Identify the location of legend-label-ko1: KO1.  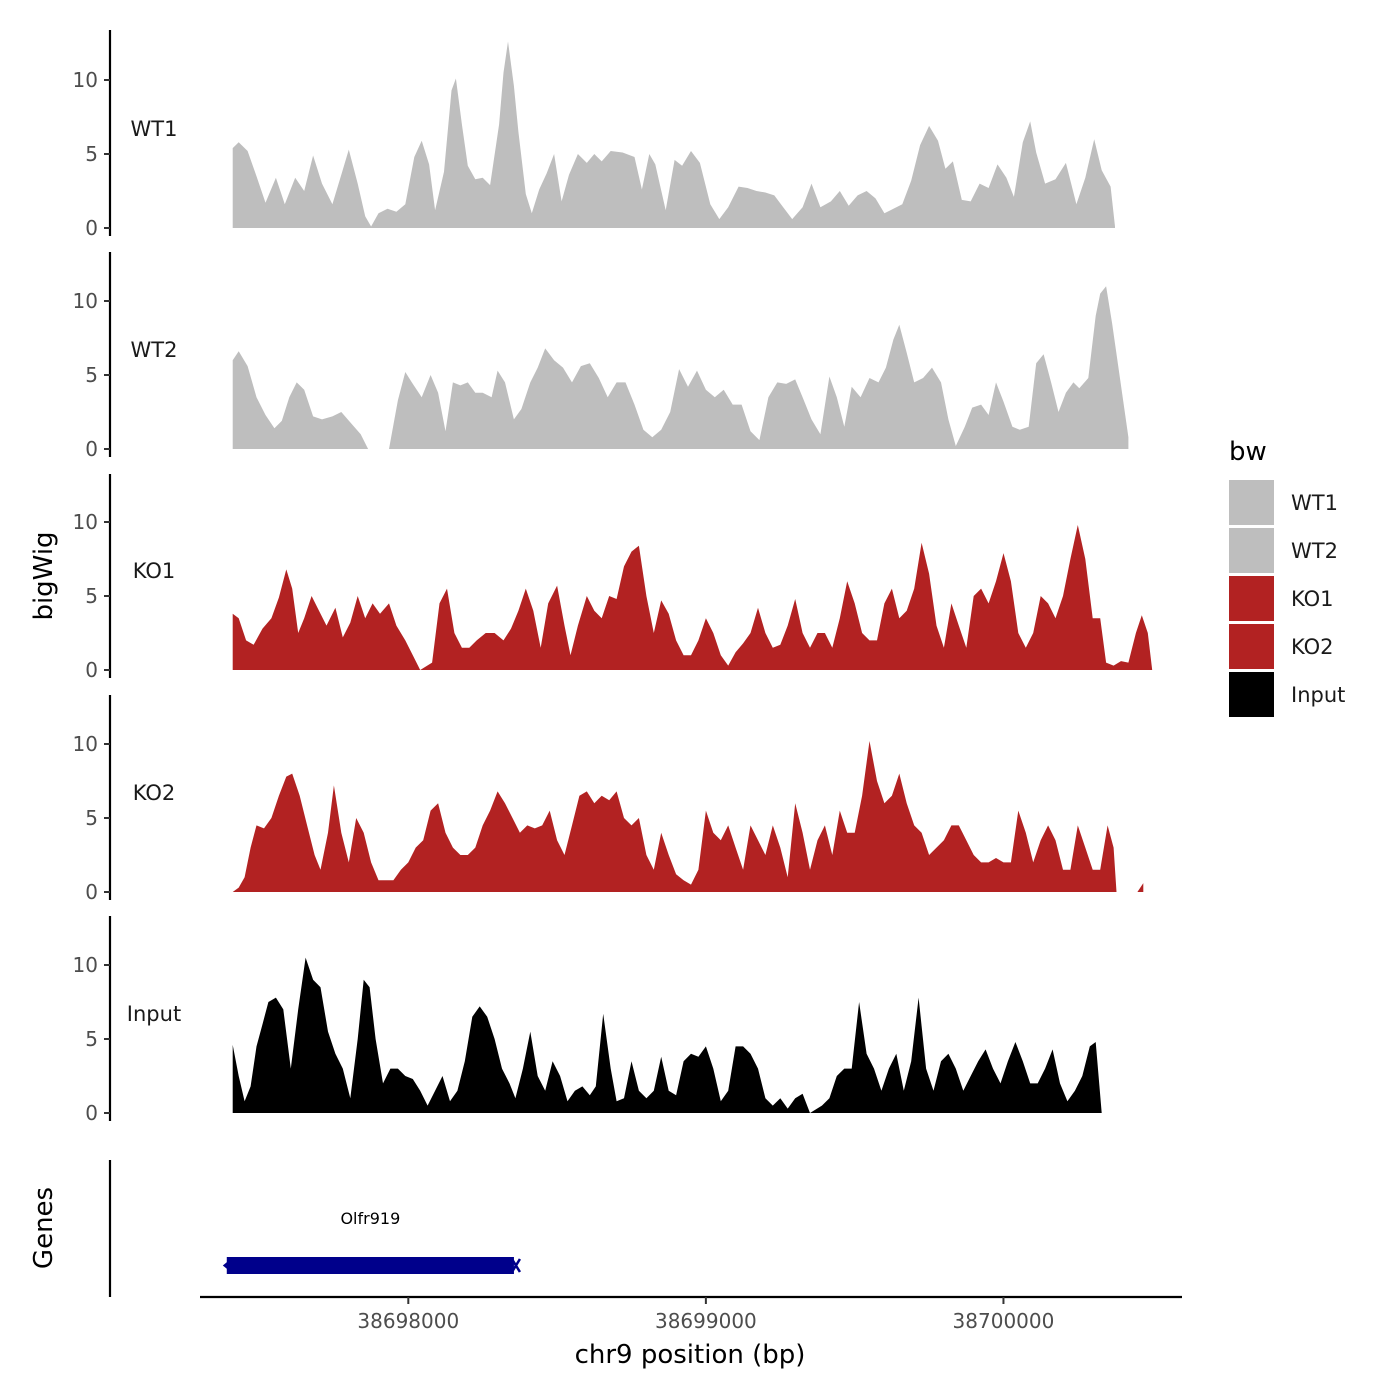
(1312, 599).